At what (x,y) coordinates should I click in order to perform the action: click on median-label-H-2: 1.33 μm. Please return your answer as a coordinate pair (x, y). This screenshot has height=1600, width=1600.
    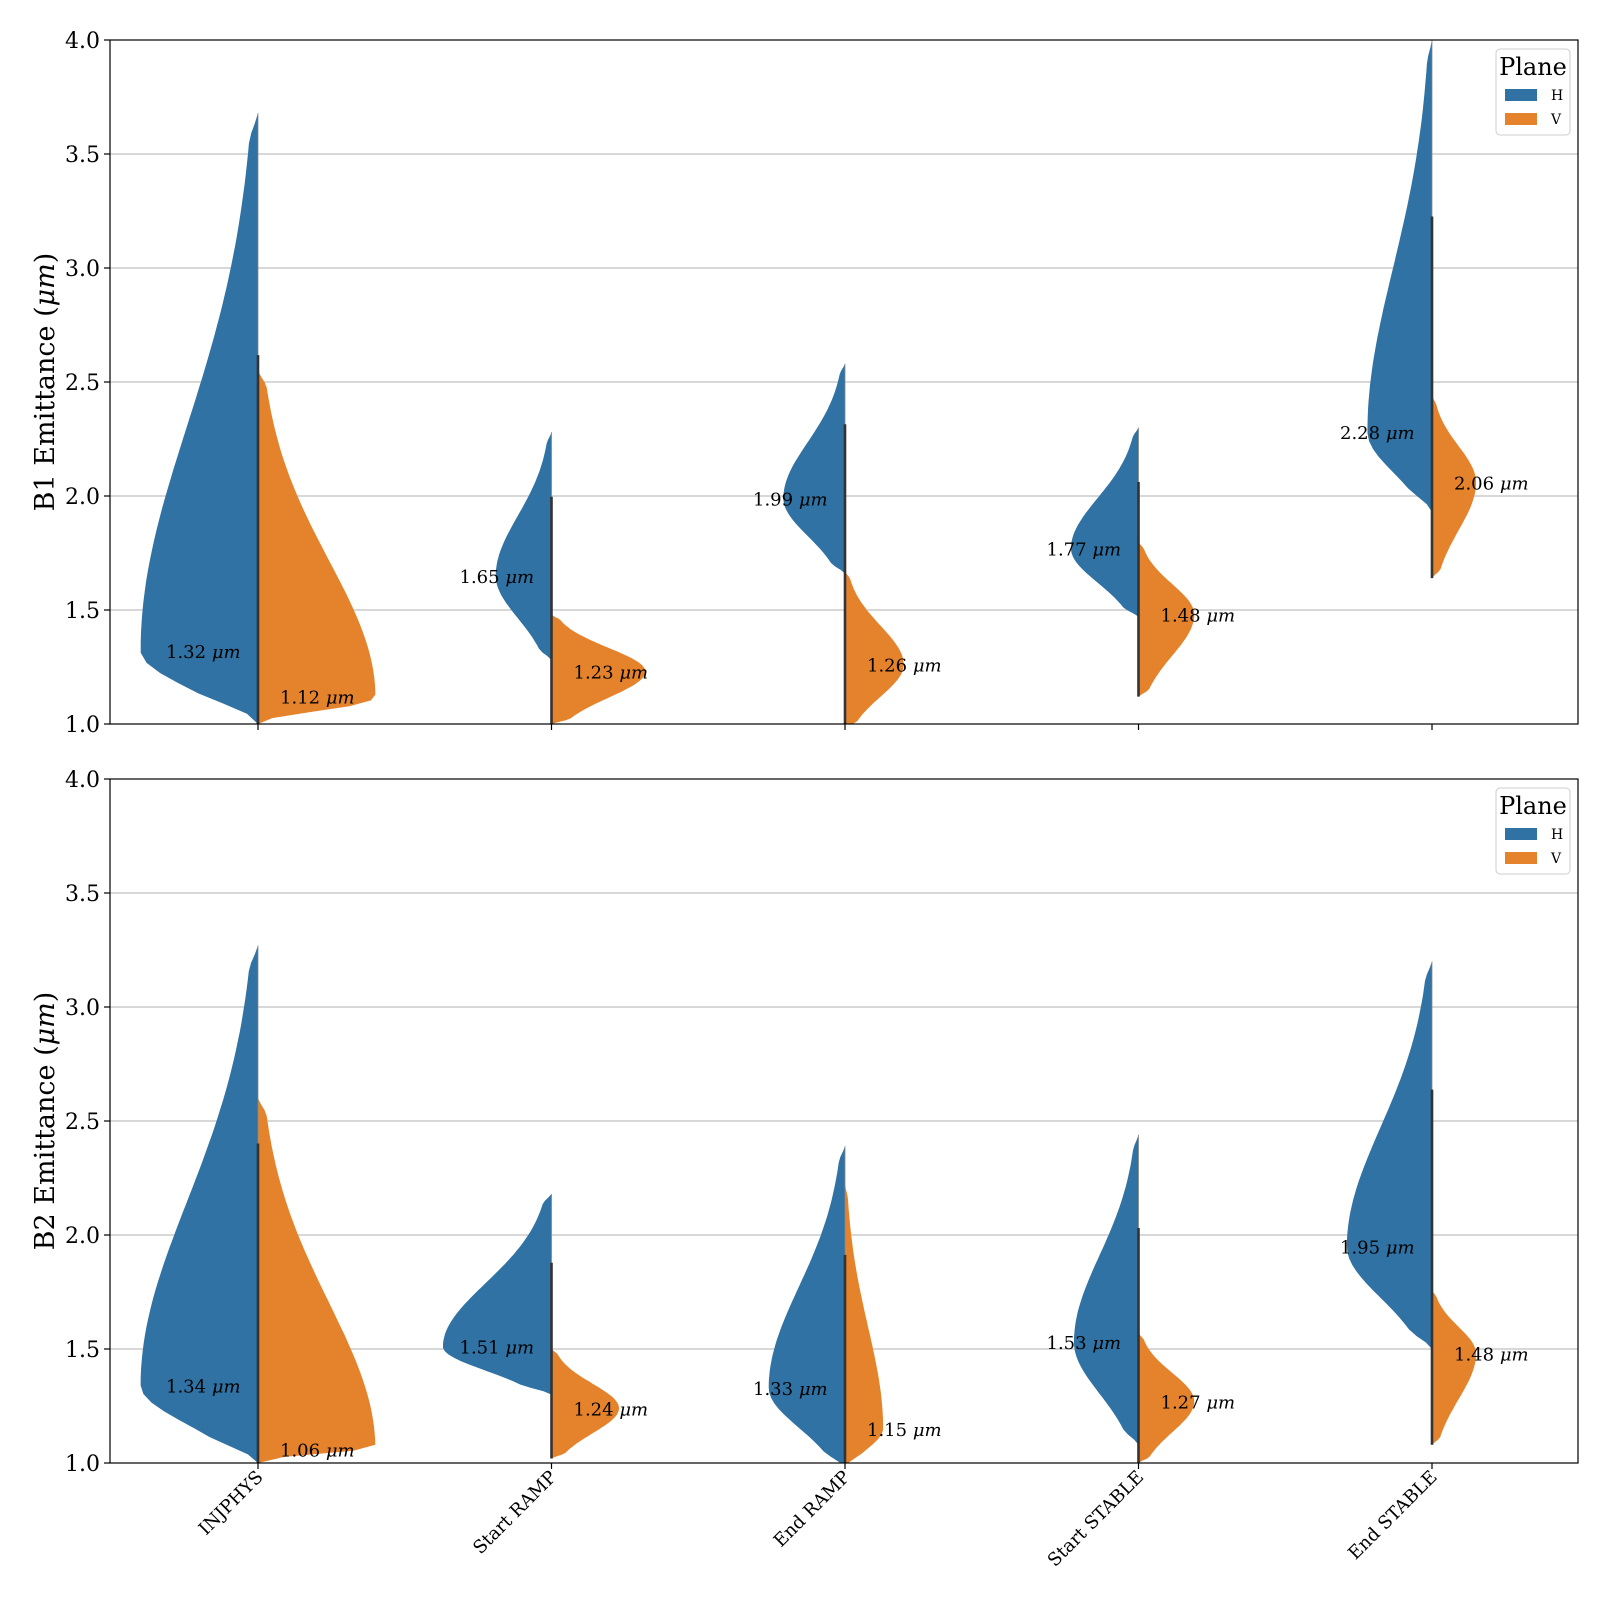
    Looking at the image, I should click on (790, 1389).